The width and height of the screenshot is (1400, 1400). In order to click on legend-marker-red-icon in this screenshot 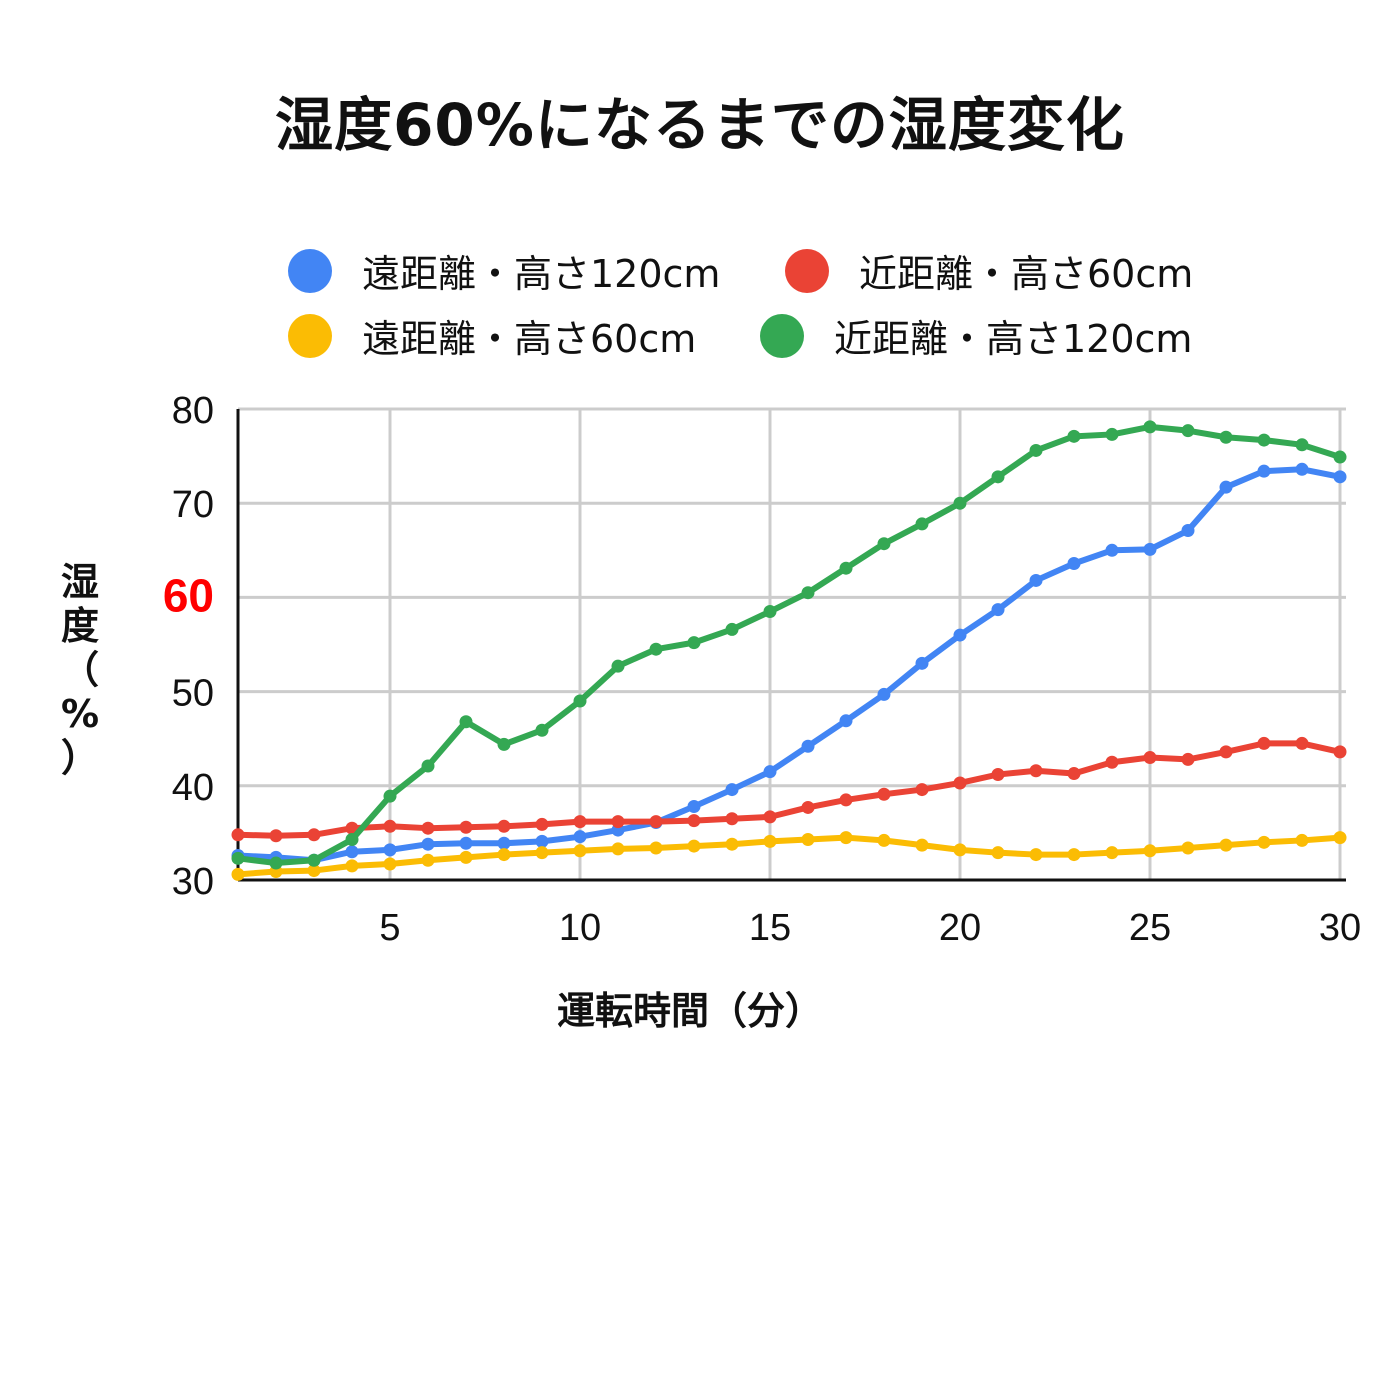, I will do `click(807, 270)`.